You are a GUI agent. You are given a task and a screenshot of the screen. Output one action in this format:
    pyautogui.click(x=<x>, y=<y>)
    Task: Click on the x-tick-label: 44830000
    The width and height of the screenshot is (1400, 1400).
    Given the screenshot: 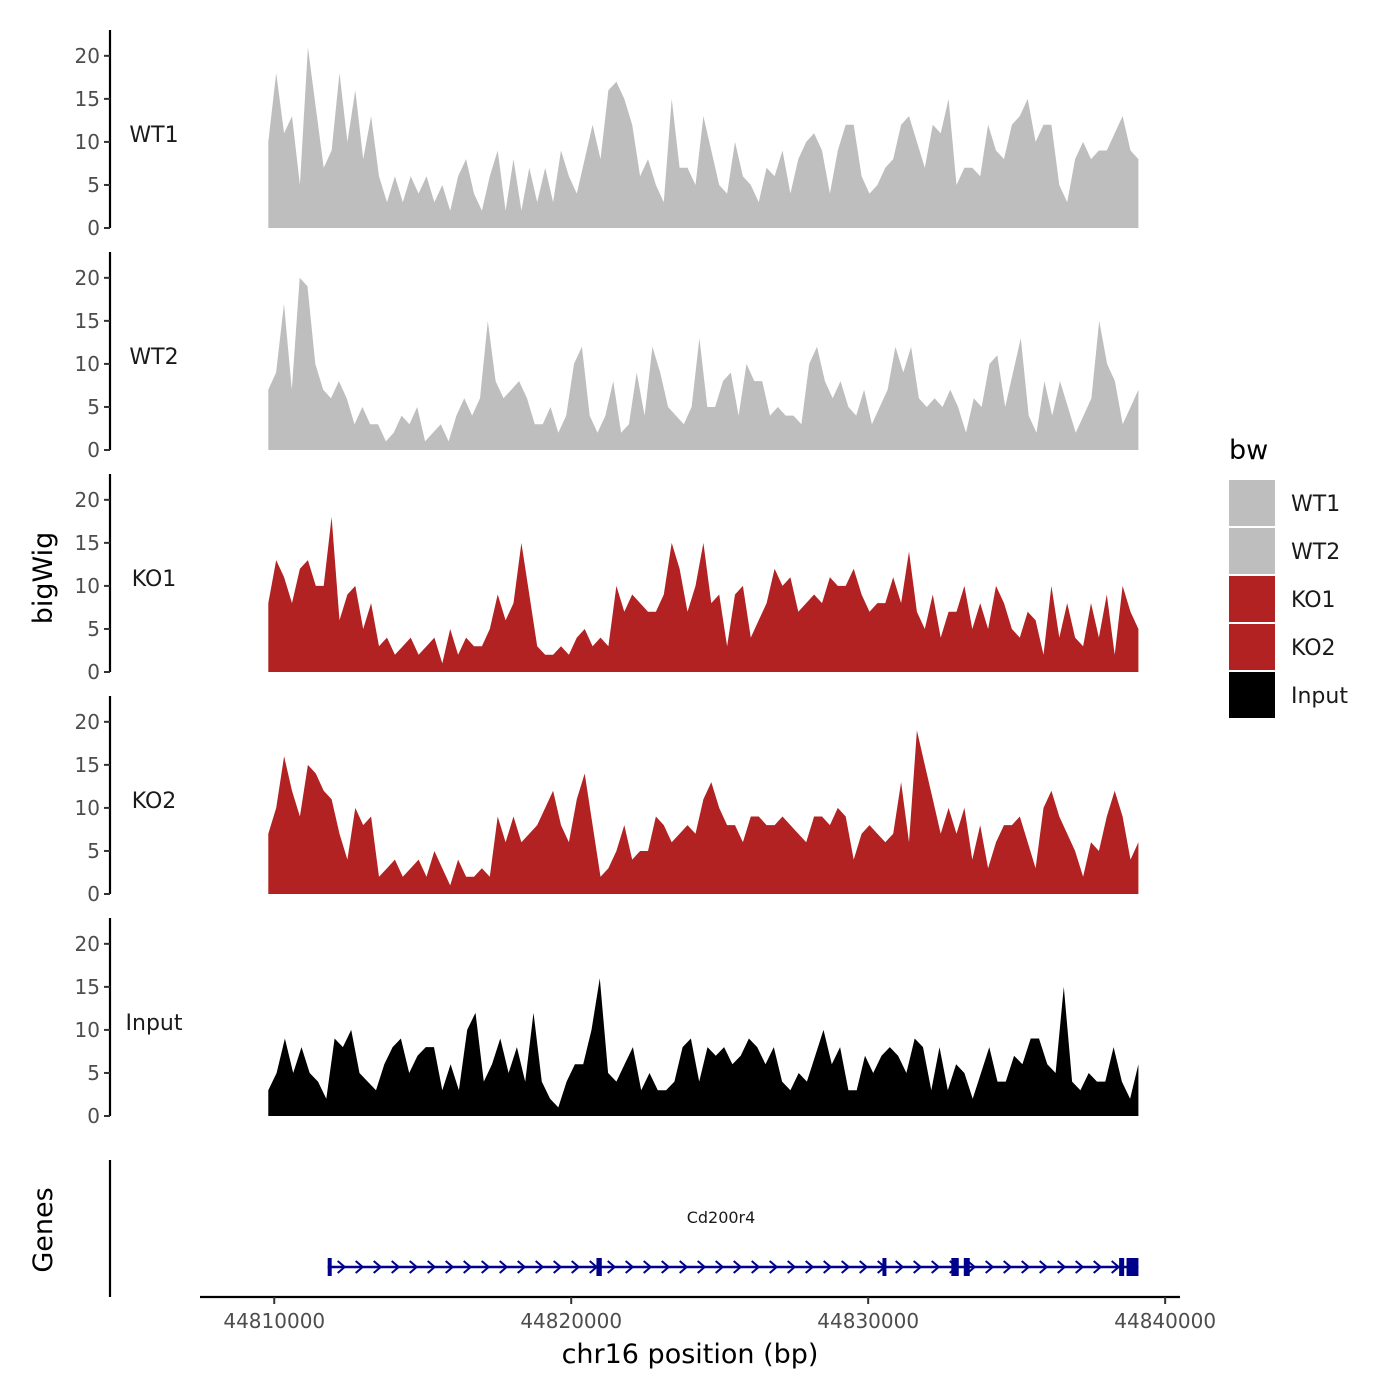 What is the action you would take?
    pyautogui.click(x=868, y=1321)
    